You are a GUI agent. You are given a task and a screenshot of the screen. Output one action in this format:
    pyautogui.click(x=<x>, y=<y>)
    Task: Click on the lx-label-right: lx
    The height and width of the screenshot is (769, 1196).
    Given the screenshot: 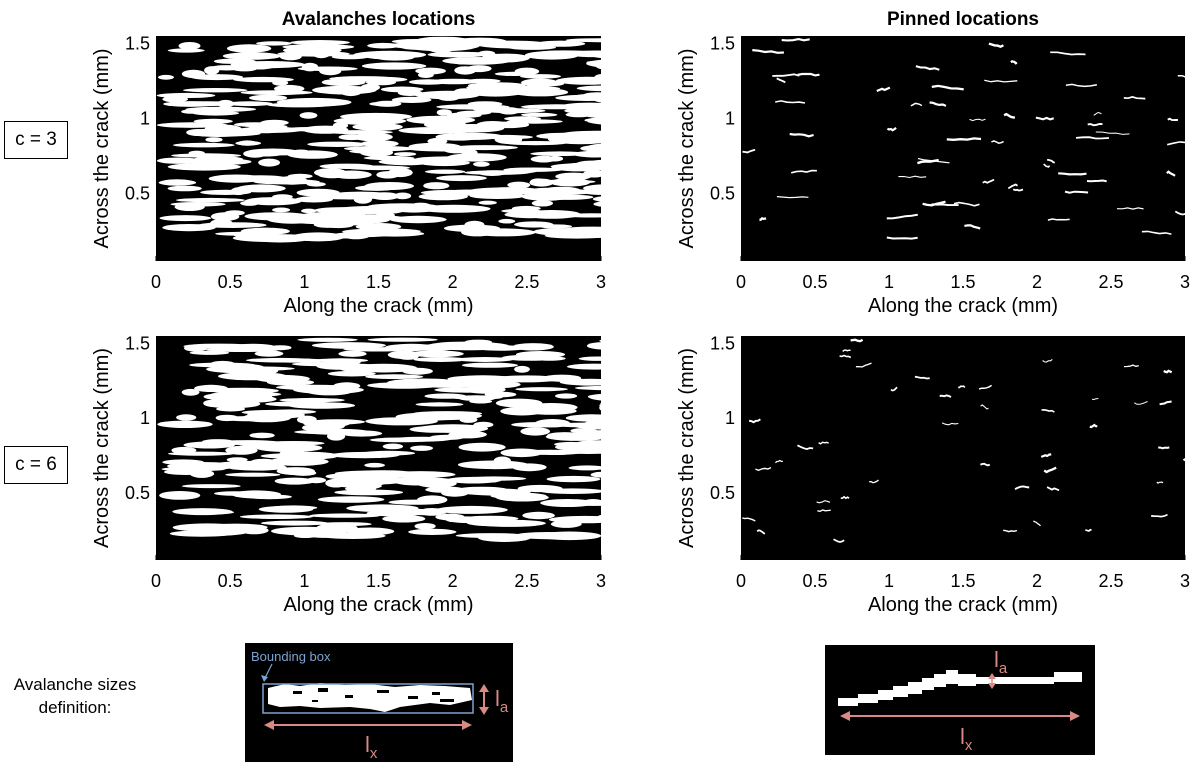 What is the action you would take?
    pyautogui.click(x=966, y=739)
    